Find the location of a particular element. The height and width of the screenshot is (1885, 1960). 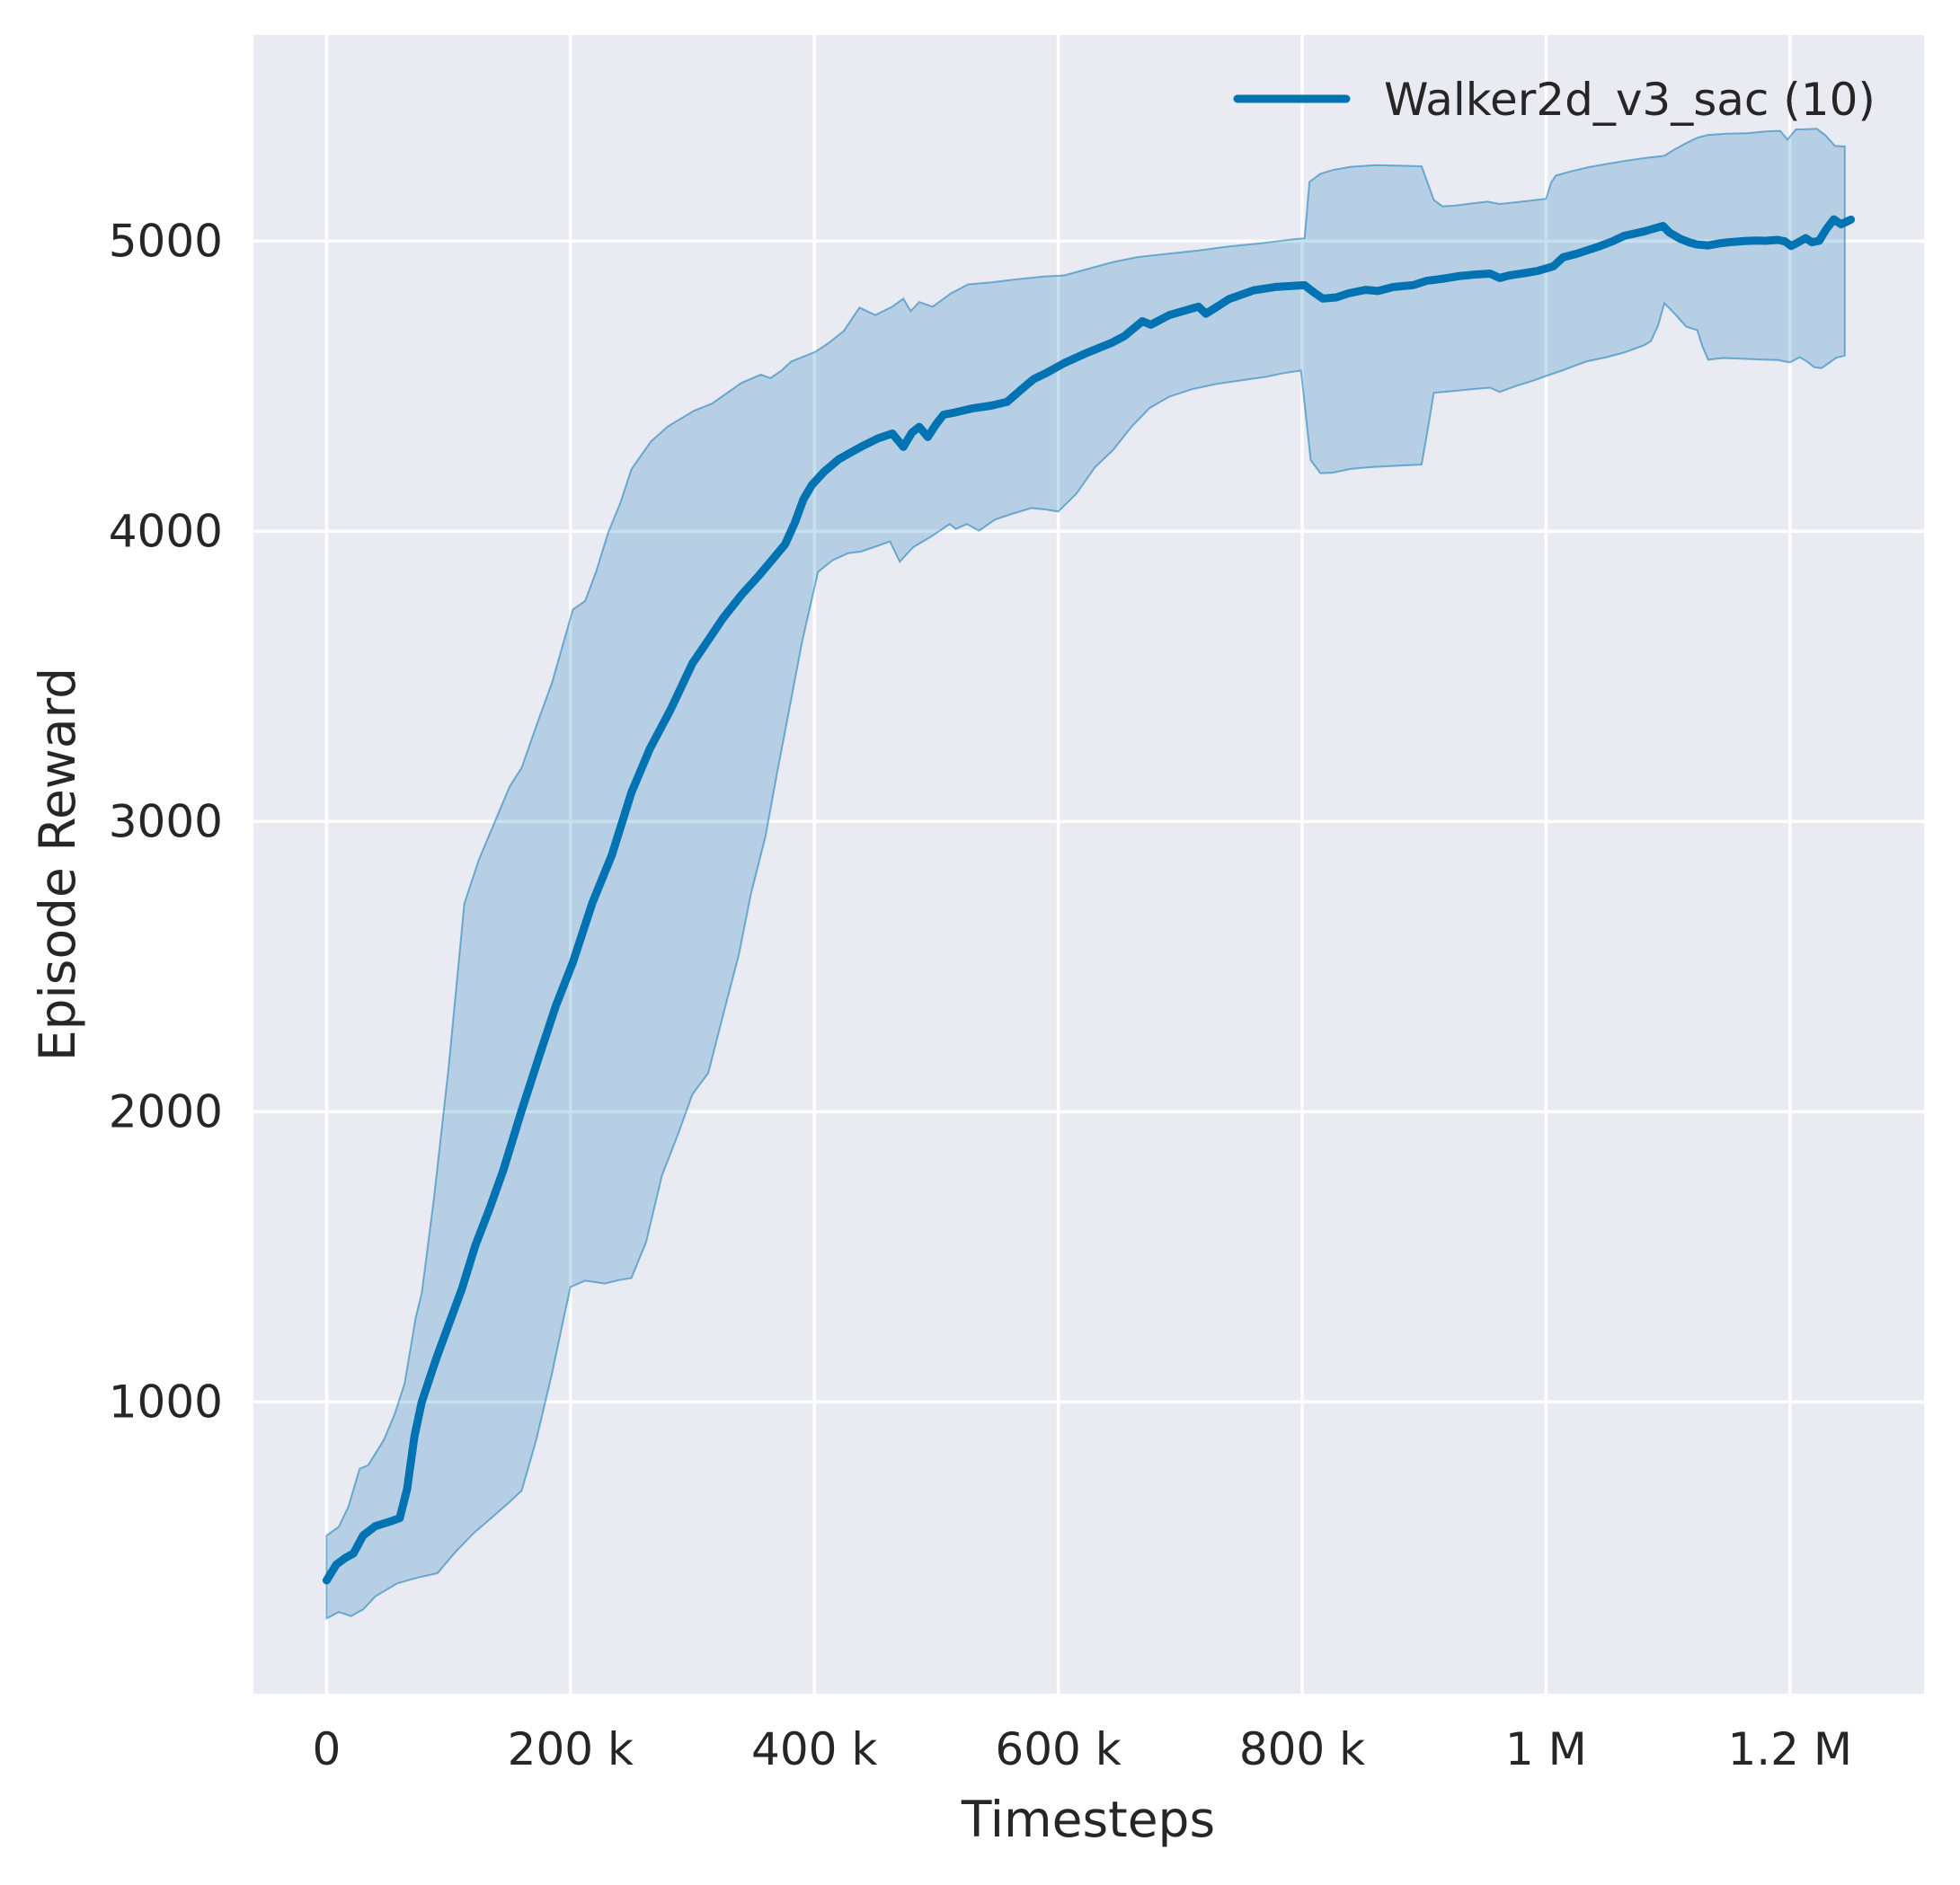

x-tick-label: 1.2 M is located at coordinates (1790, 1749).